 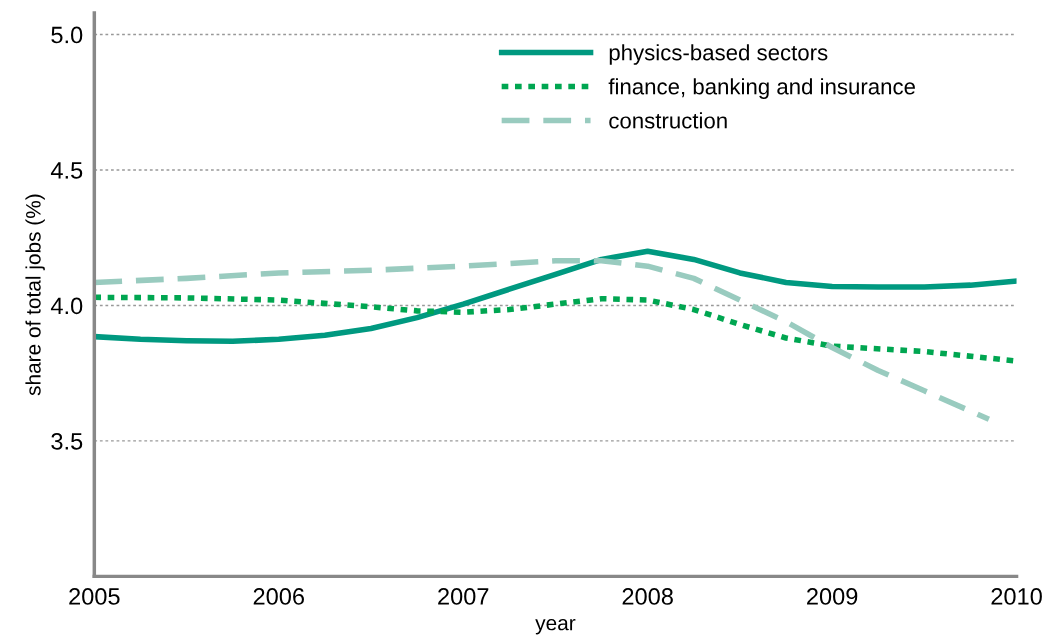 I want to click on x-tick-label: 2005, so click(x=94, y=596).